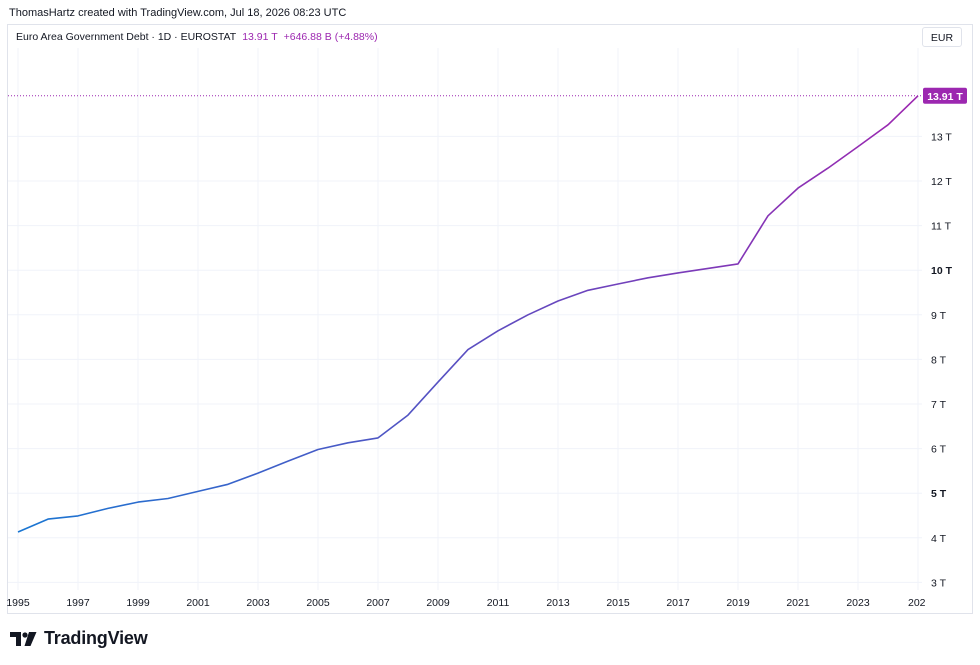 The image size is (980, 665). What do you see at coordinates (318, 603) in the screenshot?
I see `x-tick-label: 2005` at bounding box center [318, 603].